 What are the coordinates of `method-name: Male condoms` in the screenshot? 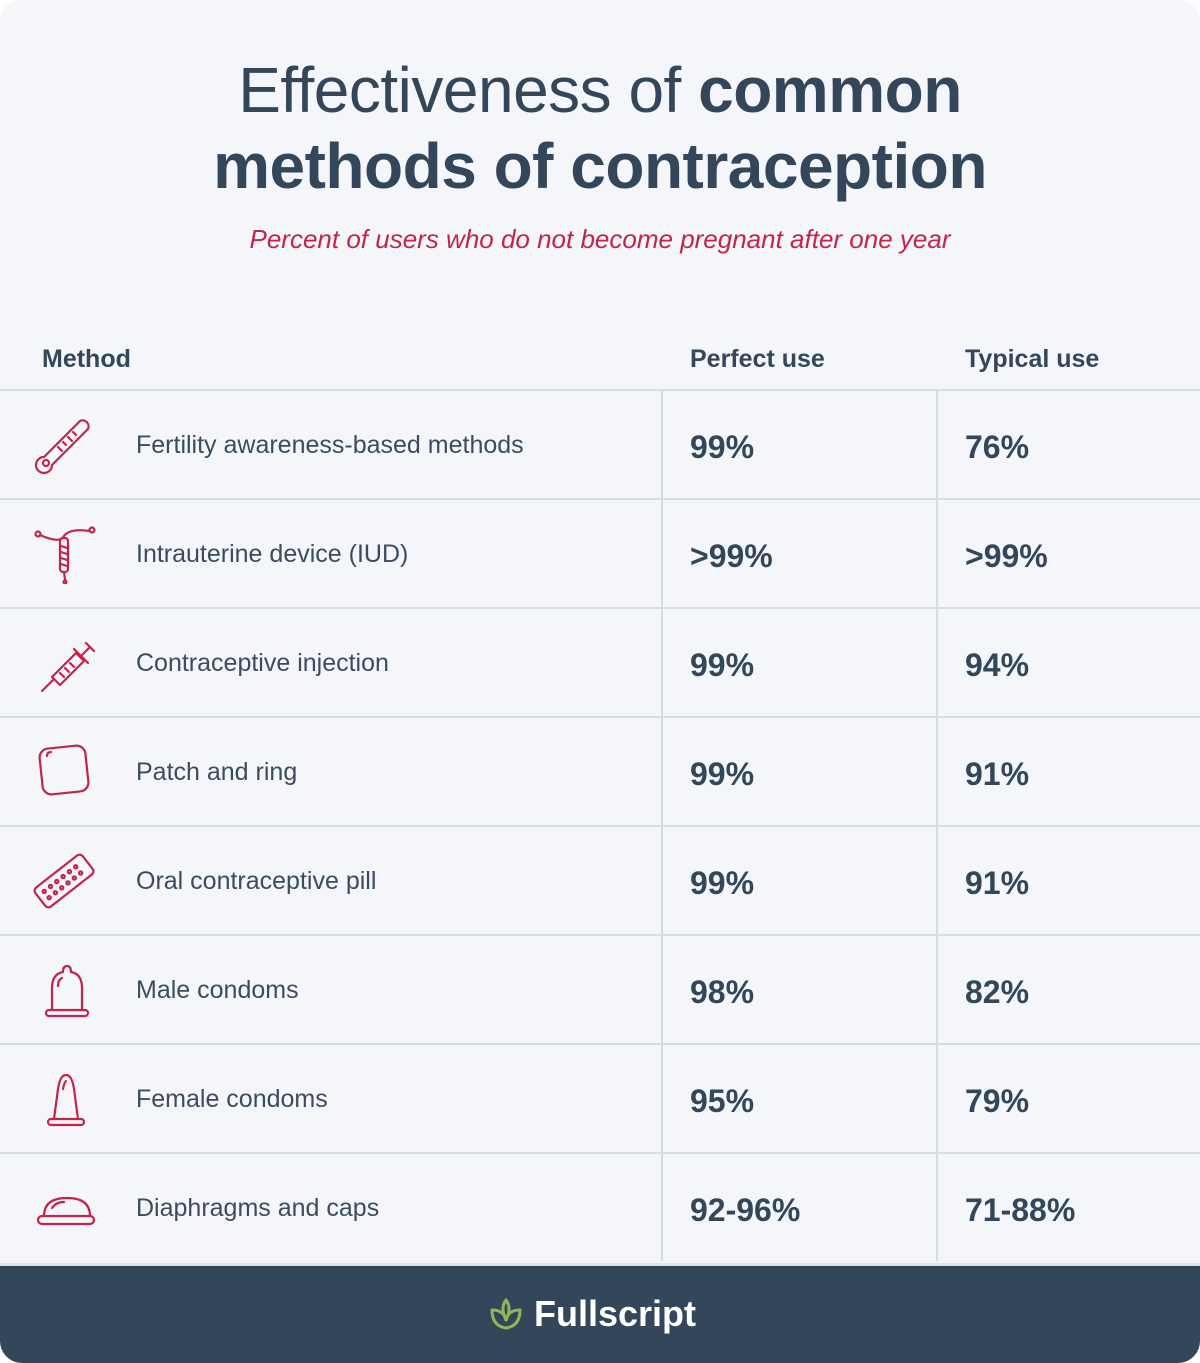 It's located at (217, 990).